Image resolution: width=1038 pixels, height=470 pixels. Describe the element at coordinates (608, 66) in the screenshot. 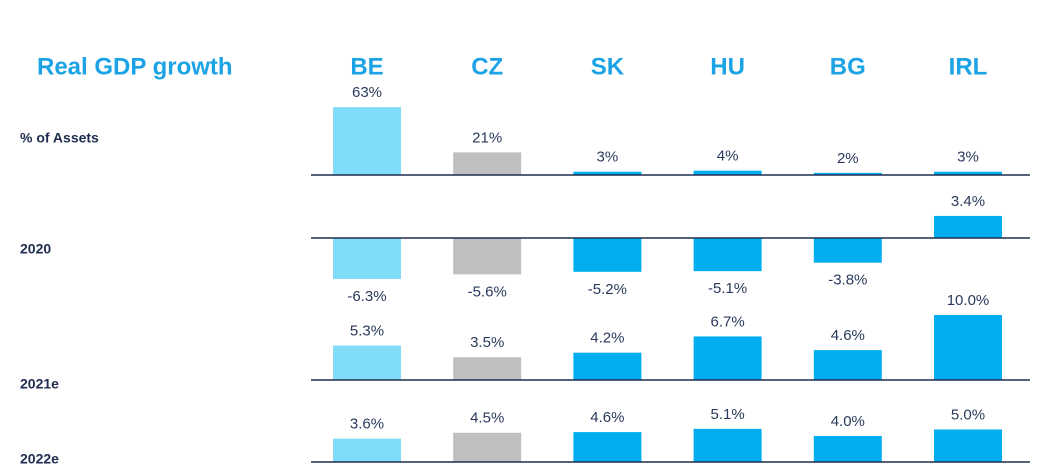

I see `column-header: SK` at that location.